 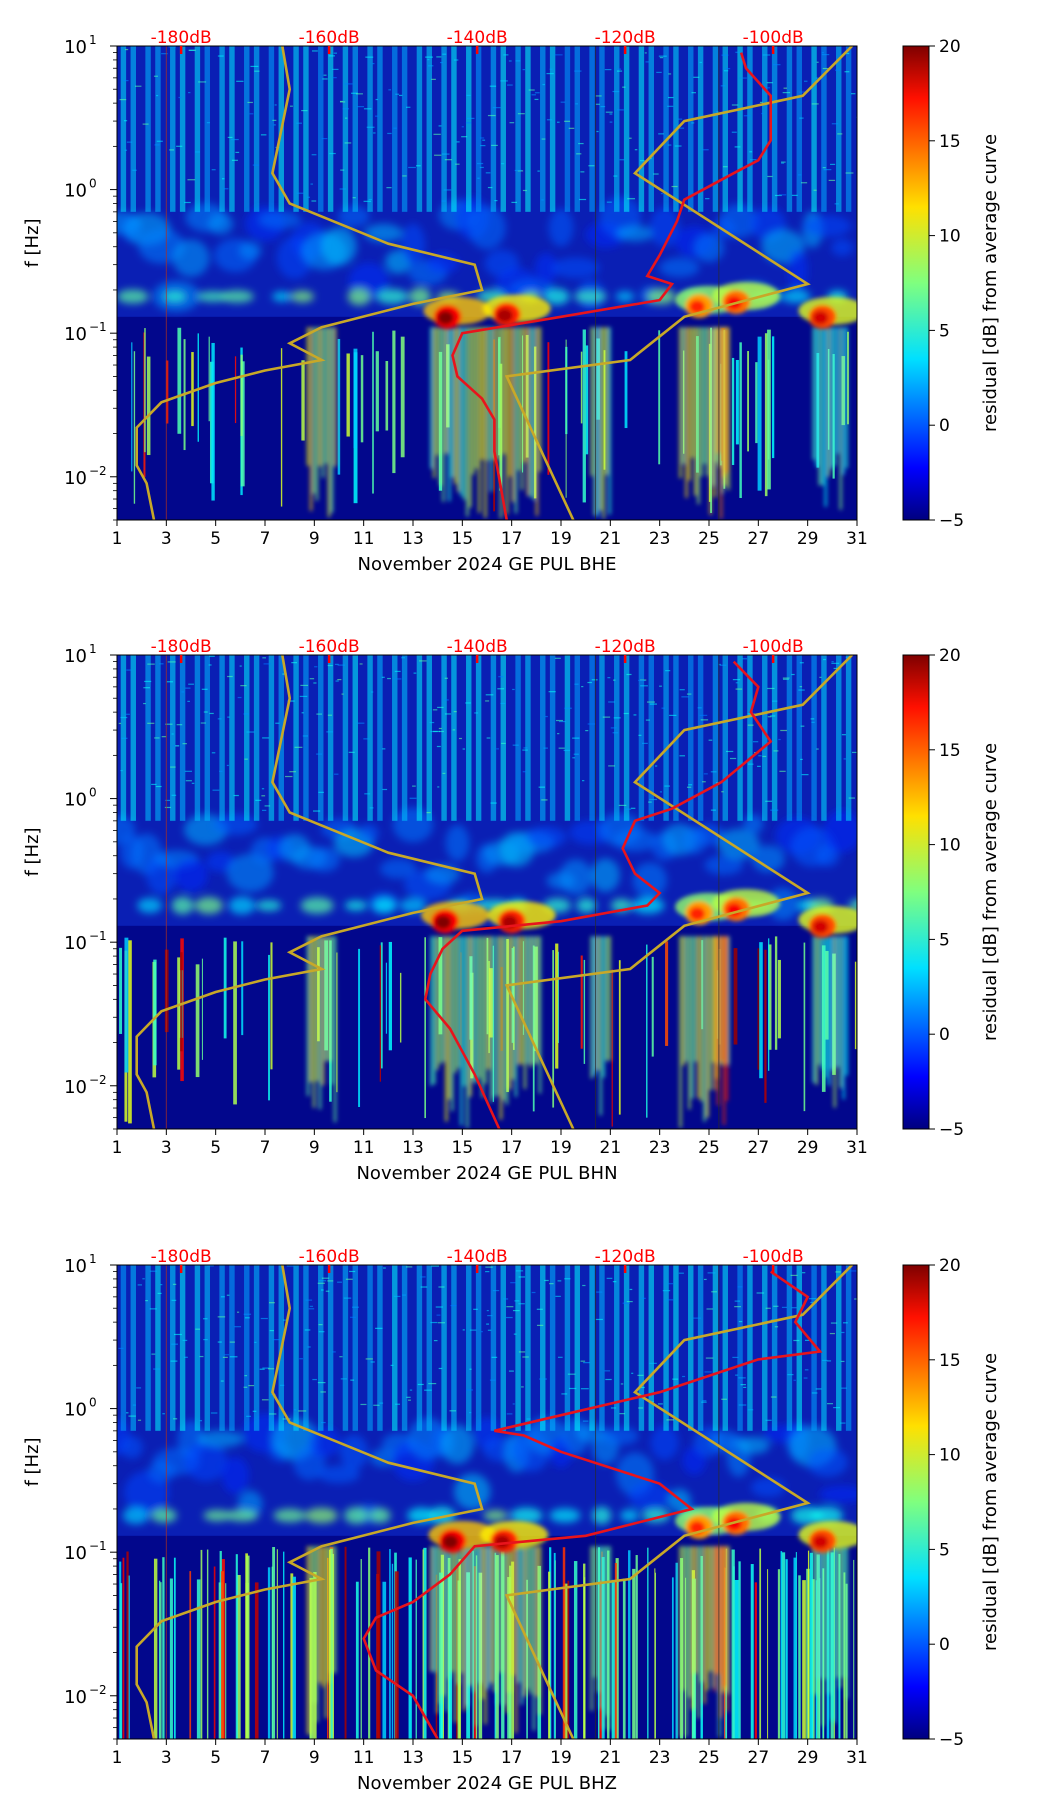 I want to click on x-tick-label: 31, so click(x=857, y=1148).